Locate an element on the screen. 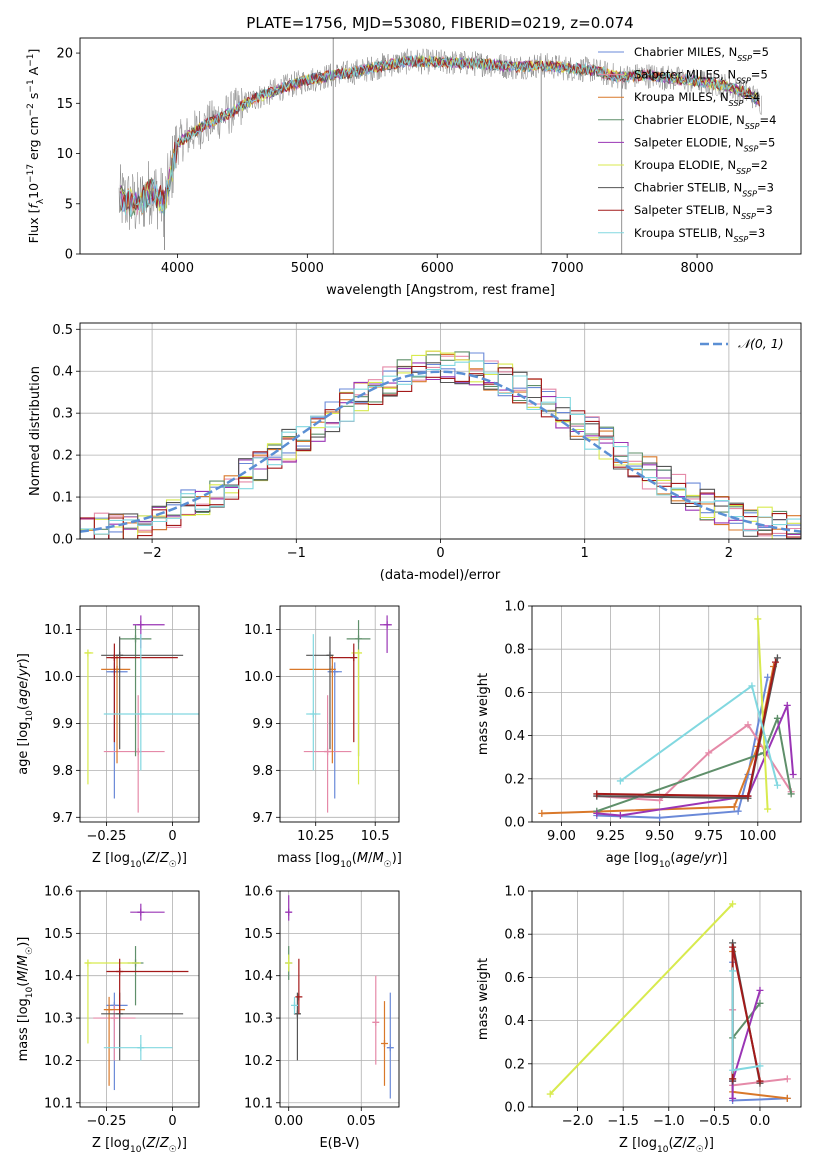 This screenshot has height=1170, width=819. x-tick-label: 9.00 is located at coordinates (561, 836).